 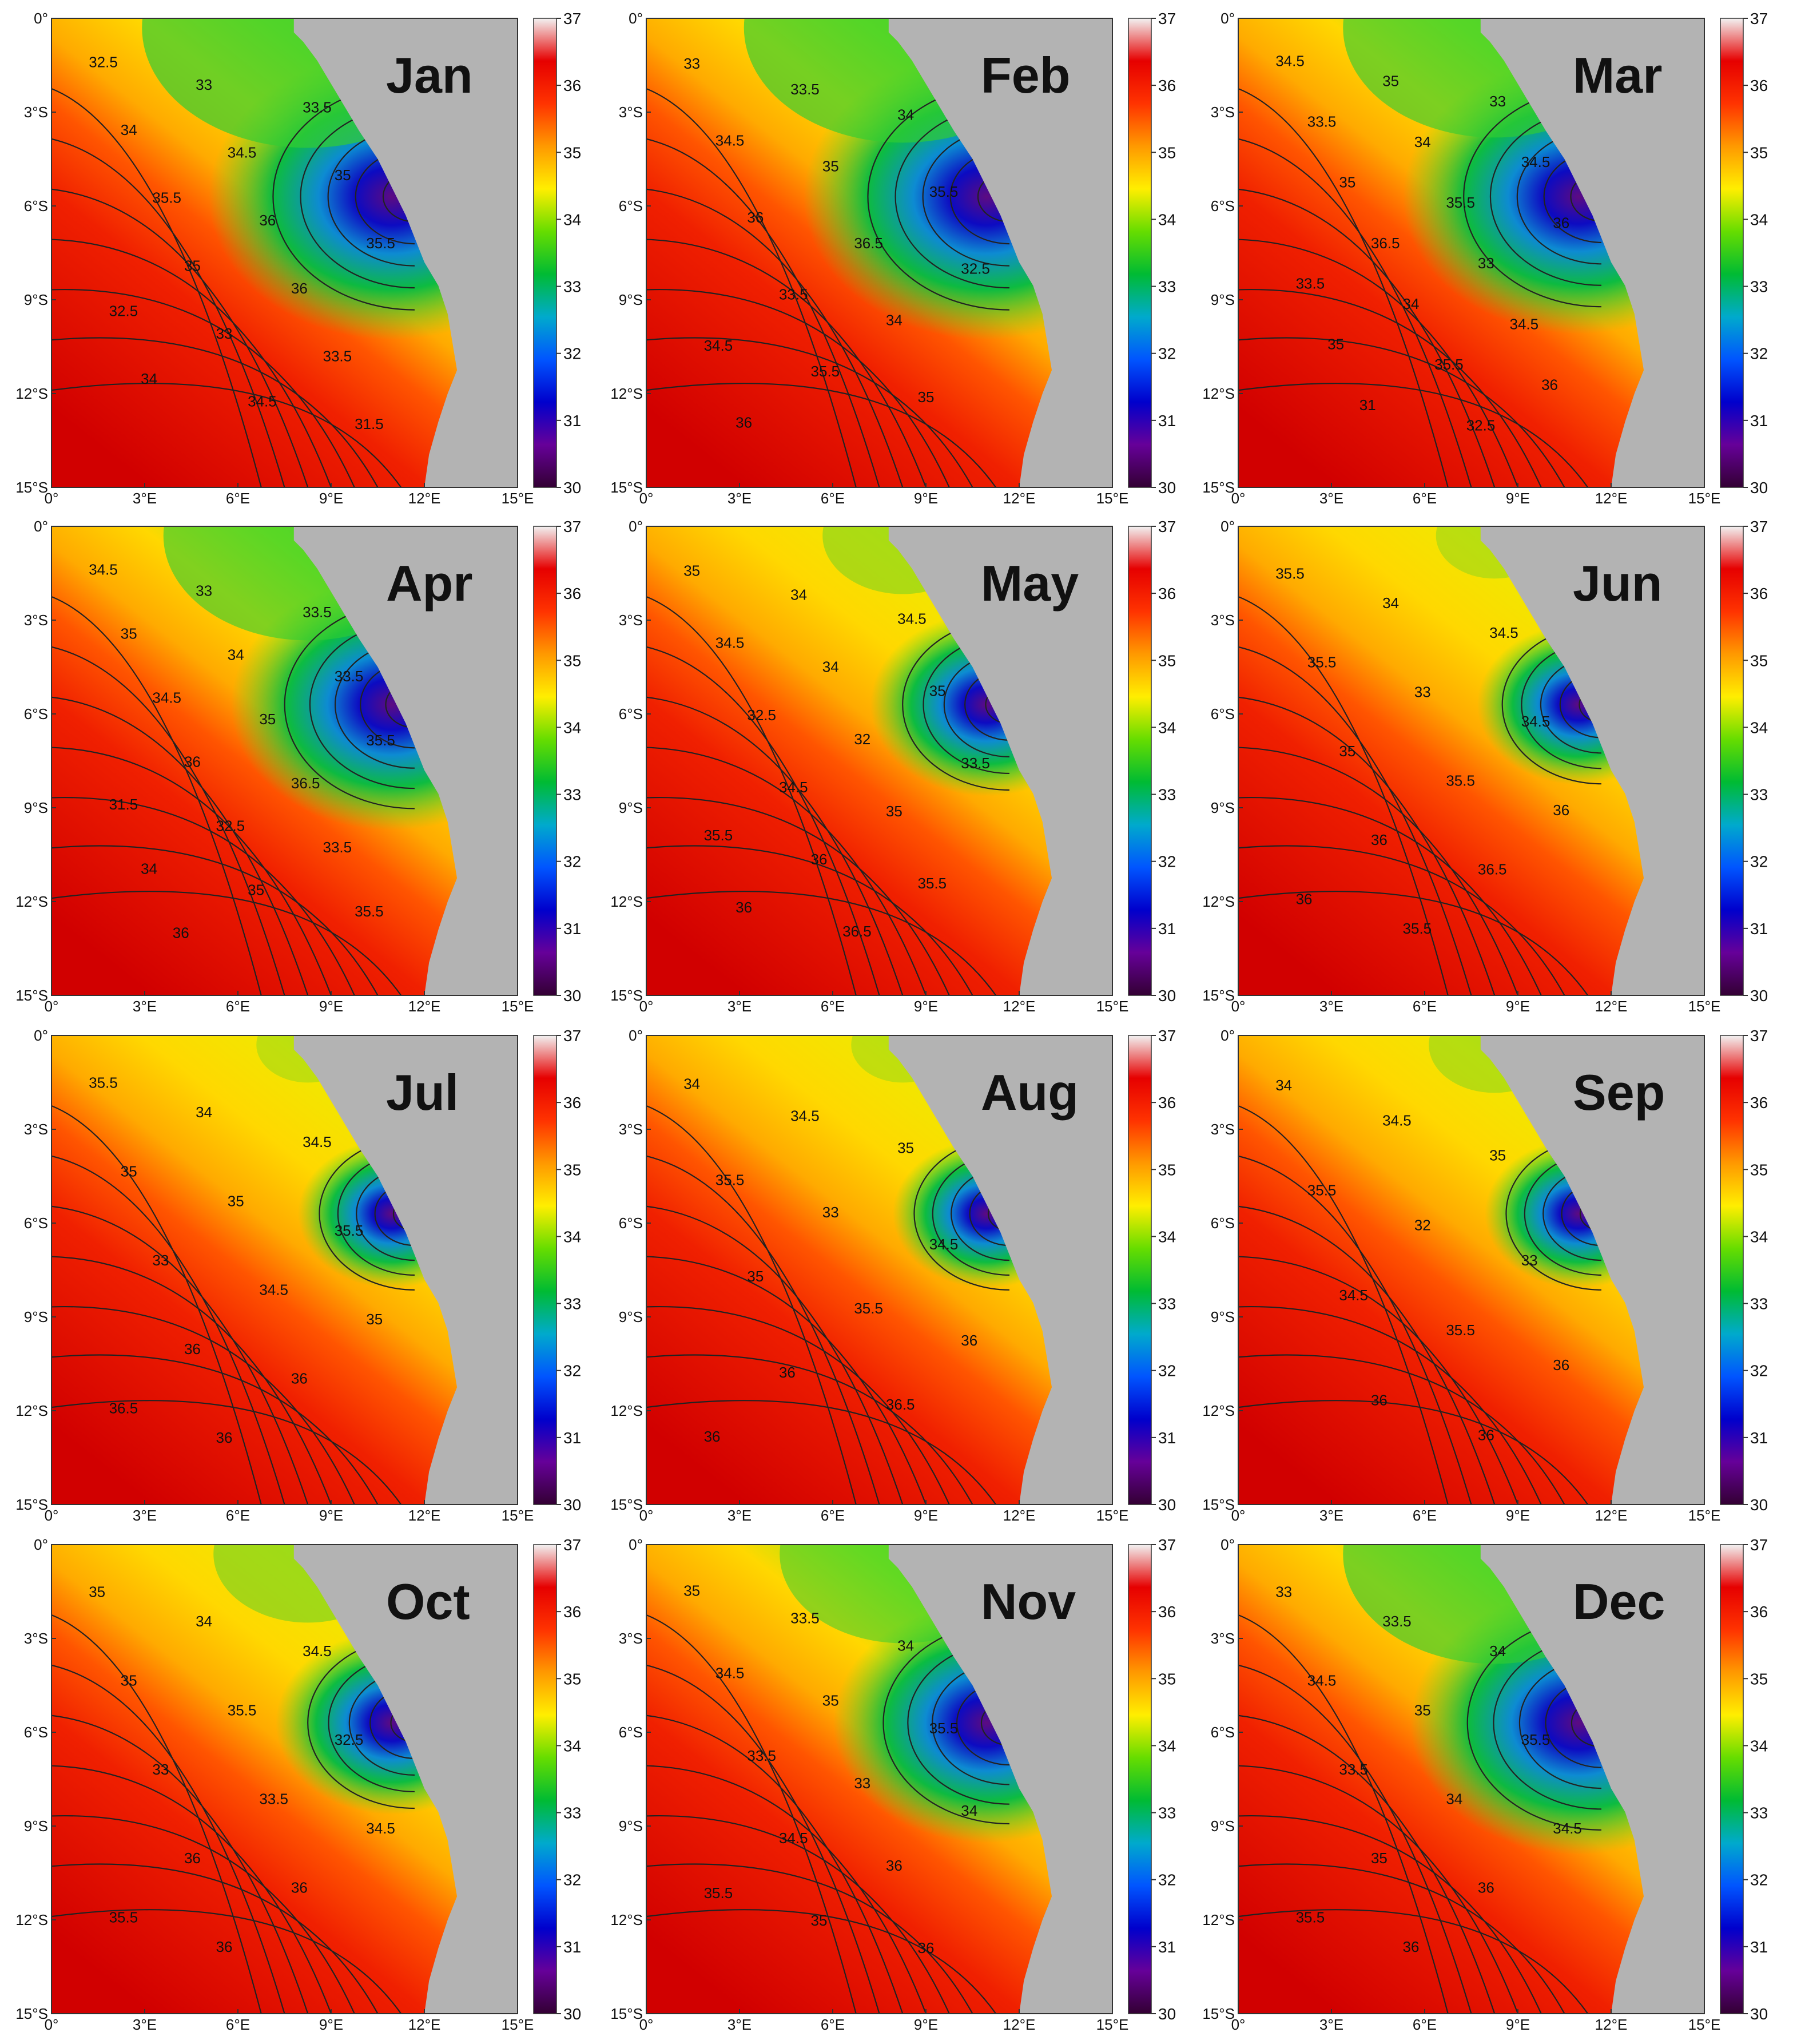 What do you see at coordinates (1619, 1092) in the screenshot?
I see `month-label: Sep` at bounding box center [1619, 1092].